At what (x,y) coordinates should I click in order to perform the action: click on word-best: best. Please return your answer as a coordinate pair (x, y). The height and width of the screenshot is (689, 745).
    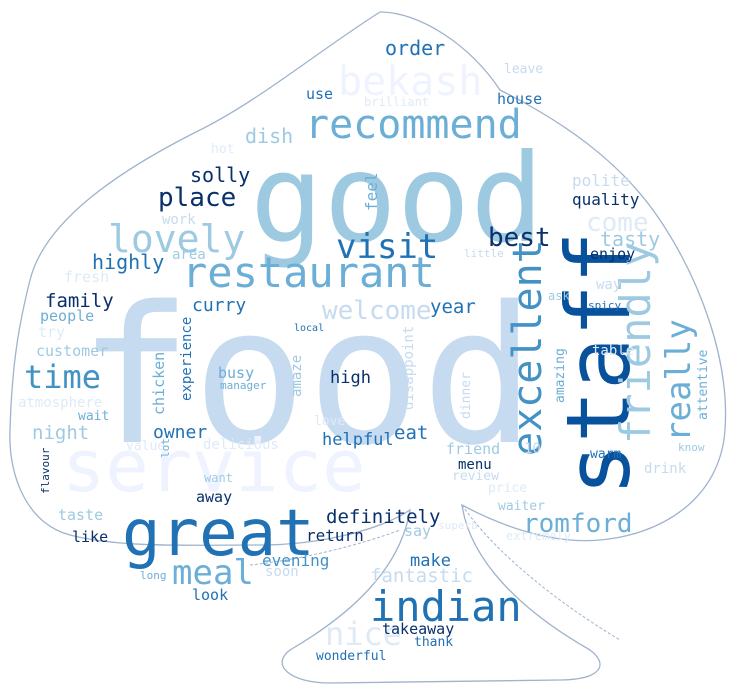
    Looking at the image, I should click on (519, 238).